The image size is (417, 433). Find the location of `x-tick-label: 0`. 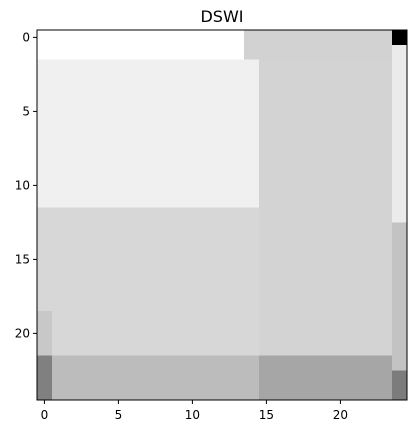

x-tick-label: 0 is located at coordinates (45, 415).